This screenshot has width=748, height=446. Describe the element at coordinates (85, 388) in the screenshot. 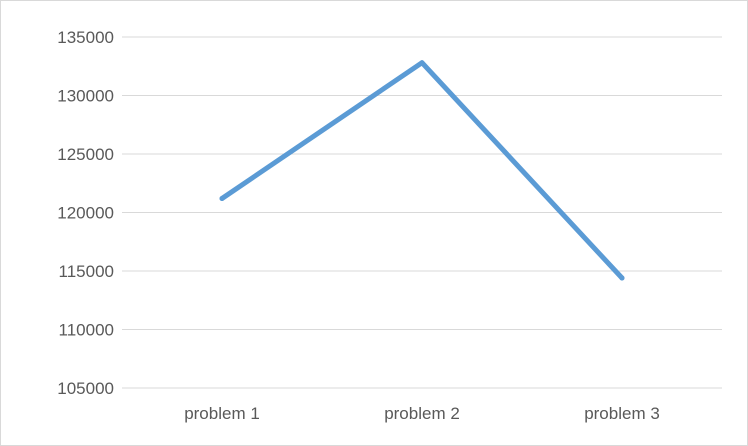

I see `y-tick-label: 105000` at that location.